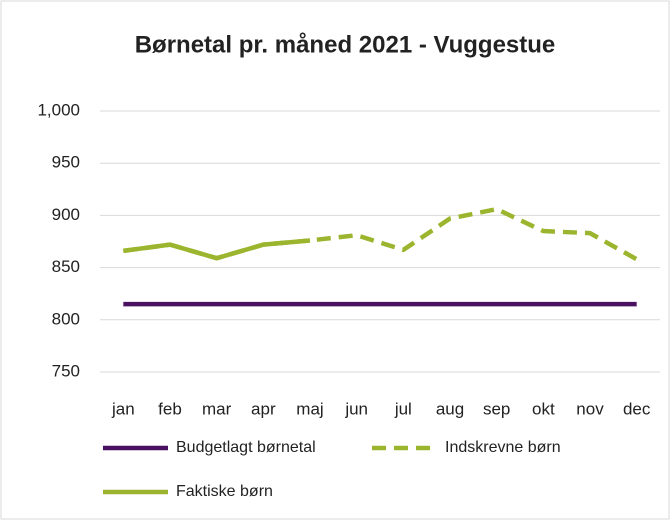 This screenshot has width=671, height=525. What do you see at coordinates (66, 214) in the screenshot?
I see `y-tick-label: 900` at bounding box center [66, 214].